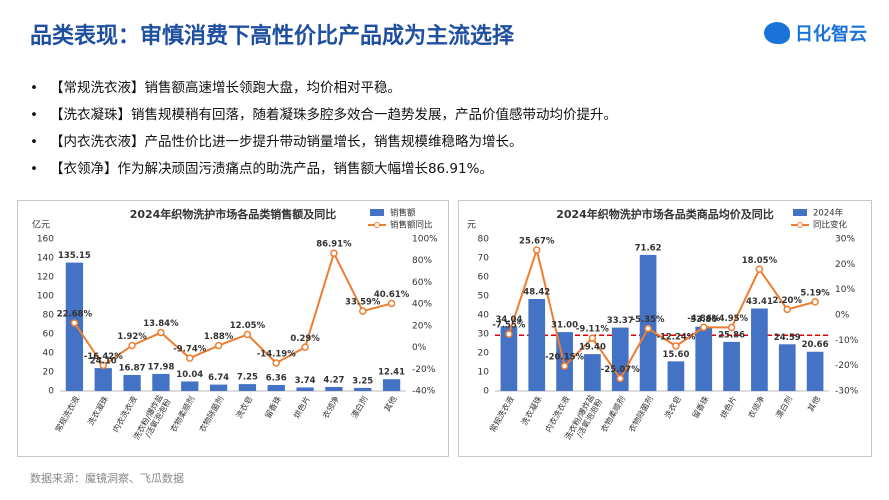  What do you see at coordinates (831, 34) in the screenshot?
I see `logo-text: 日化智云` at bounding box center [831, 34].